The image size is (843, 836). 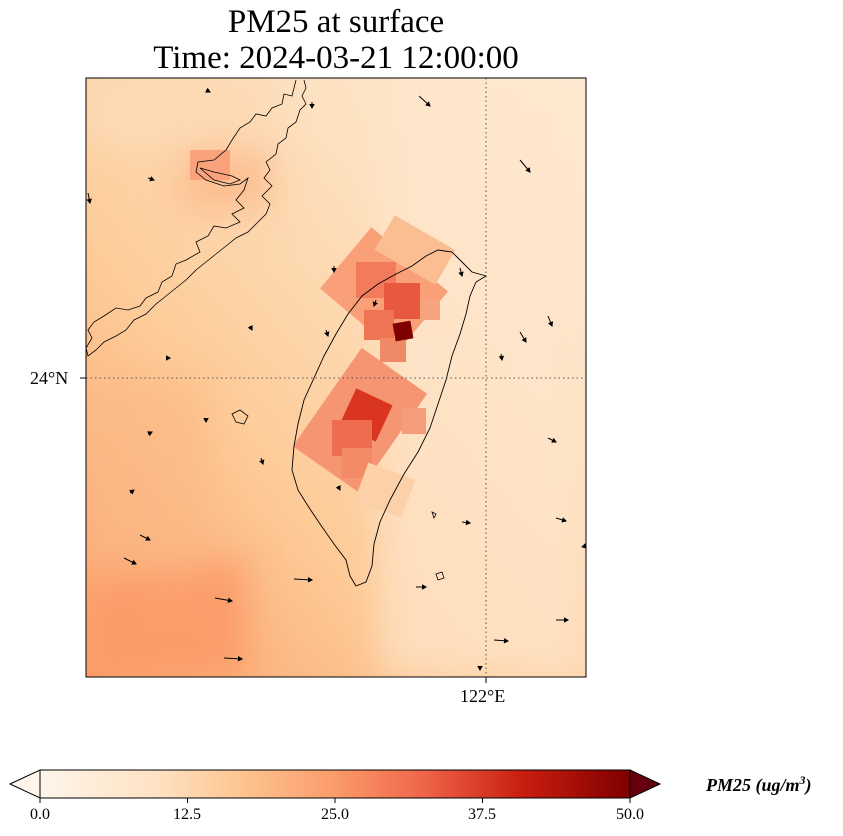 What do you see at coordinates (49, 378) in the screenshot?
I see `latitude-tick-label: 24°N` at bounding box center [49, 378].